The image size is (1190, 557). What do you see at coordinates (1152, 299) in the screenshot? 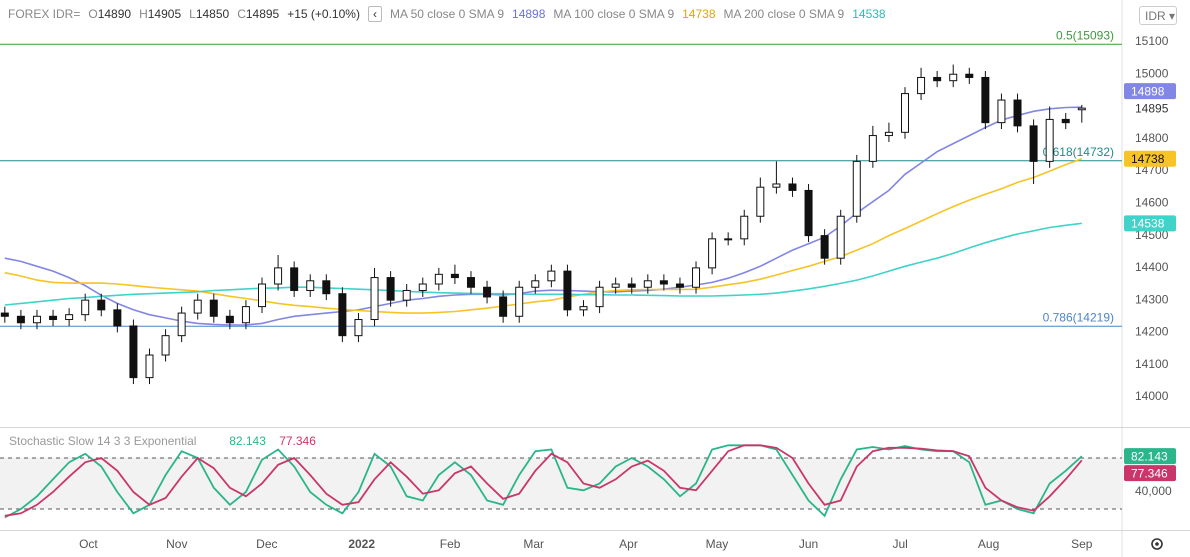
I see `y-tick-label: 14300` at bounding box center [1152, 299].